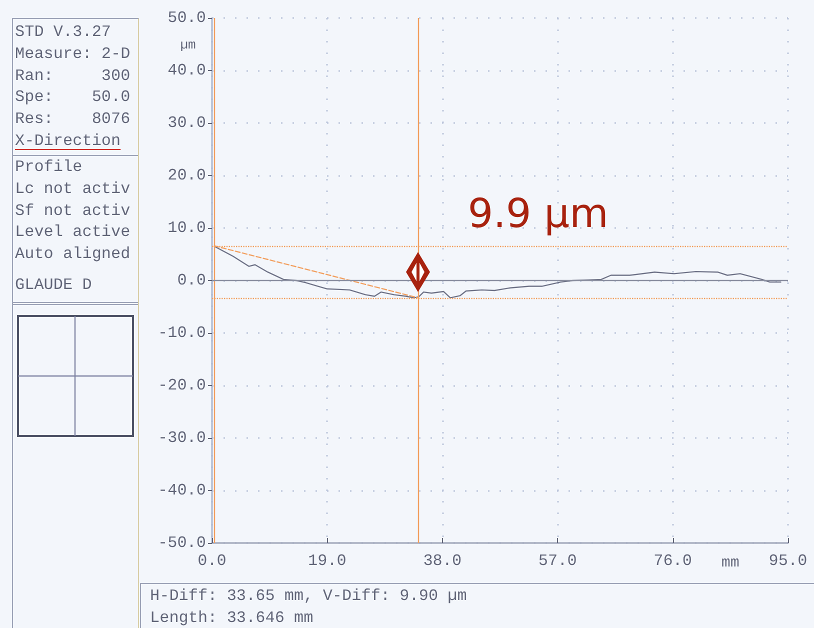 This screenshot has height=628, width=814. Describe the element at coordinates (182, 438) in the screenshot. I see `y-tick-label: -30.0` at that location.